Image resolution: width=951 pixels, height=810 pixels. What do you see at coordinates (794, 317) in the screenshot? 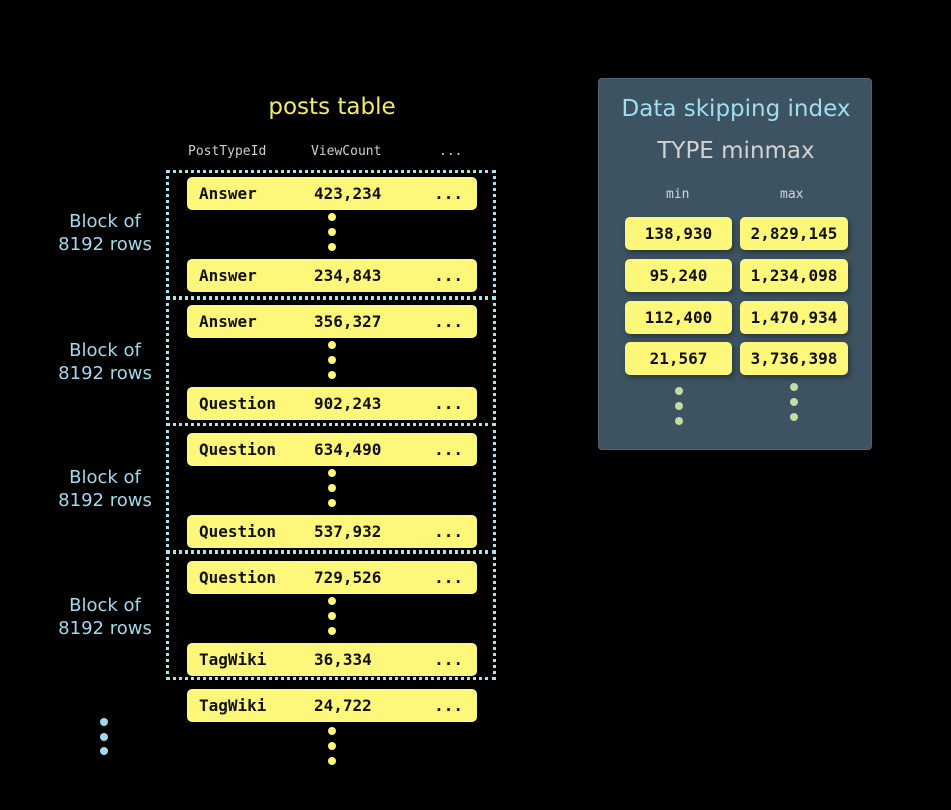
I see `index-max-cell: 1,470,934` at bounding box center [794, 317].